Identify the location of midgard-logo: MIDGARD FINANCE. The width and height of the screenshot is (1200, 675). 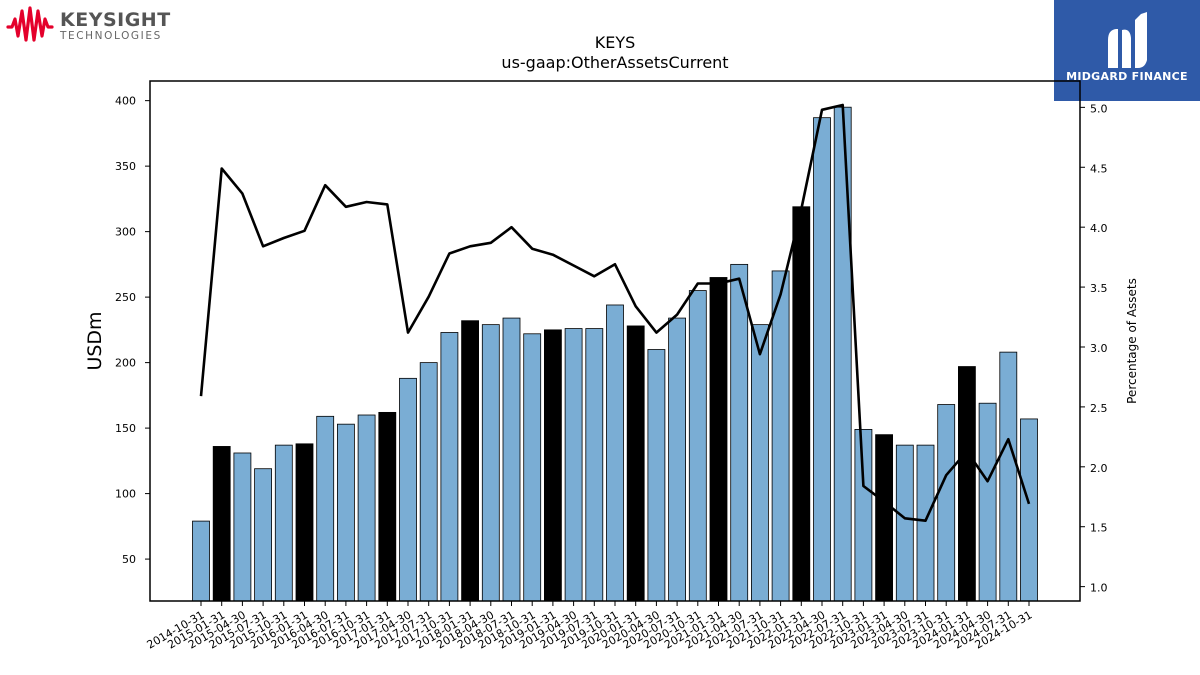
(1127, 50).